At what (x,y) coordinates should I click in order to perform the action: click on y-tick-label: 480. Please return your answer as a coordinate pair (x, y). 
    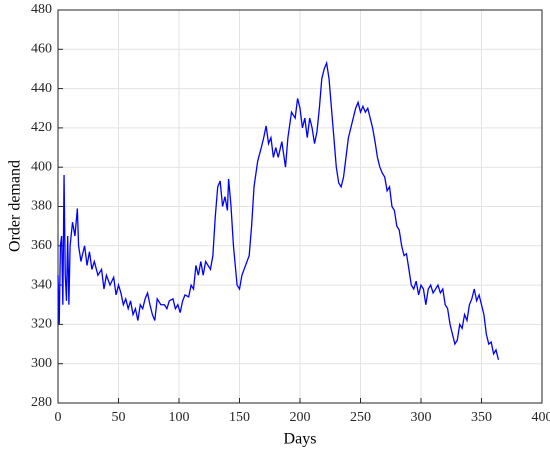
    Looking at the image, I should click on (41, 9).